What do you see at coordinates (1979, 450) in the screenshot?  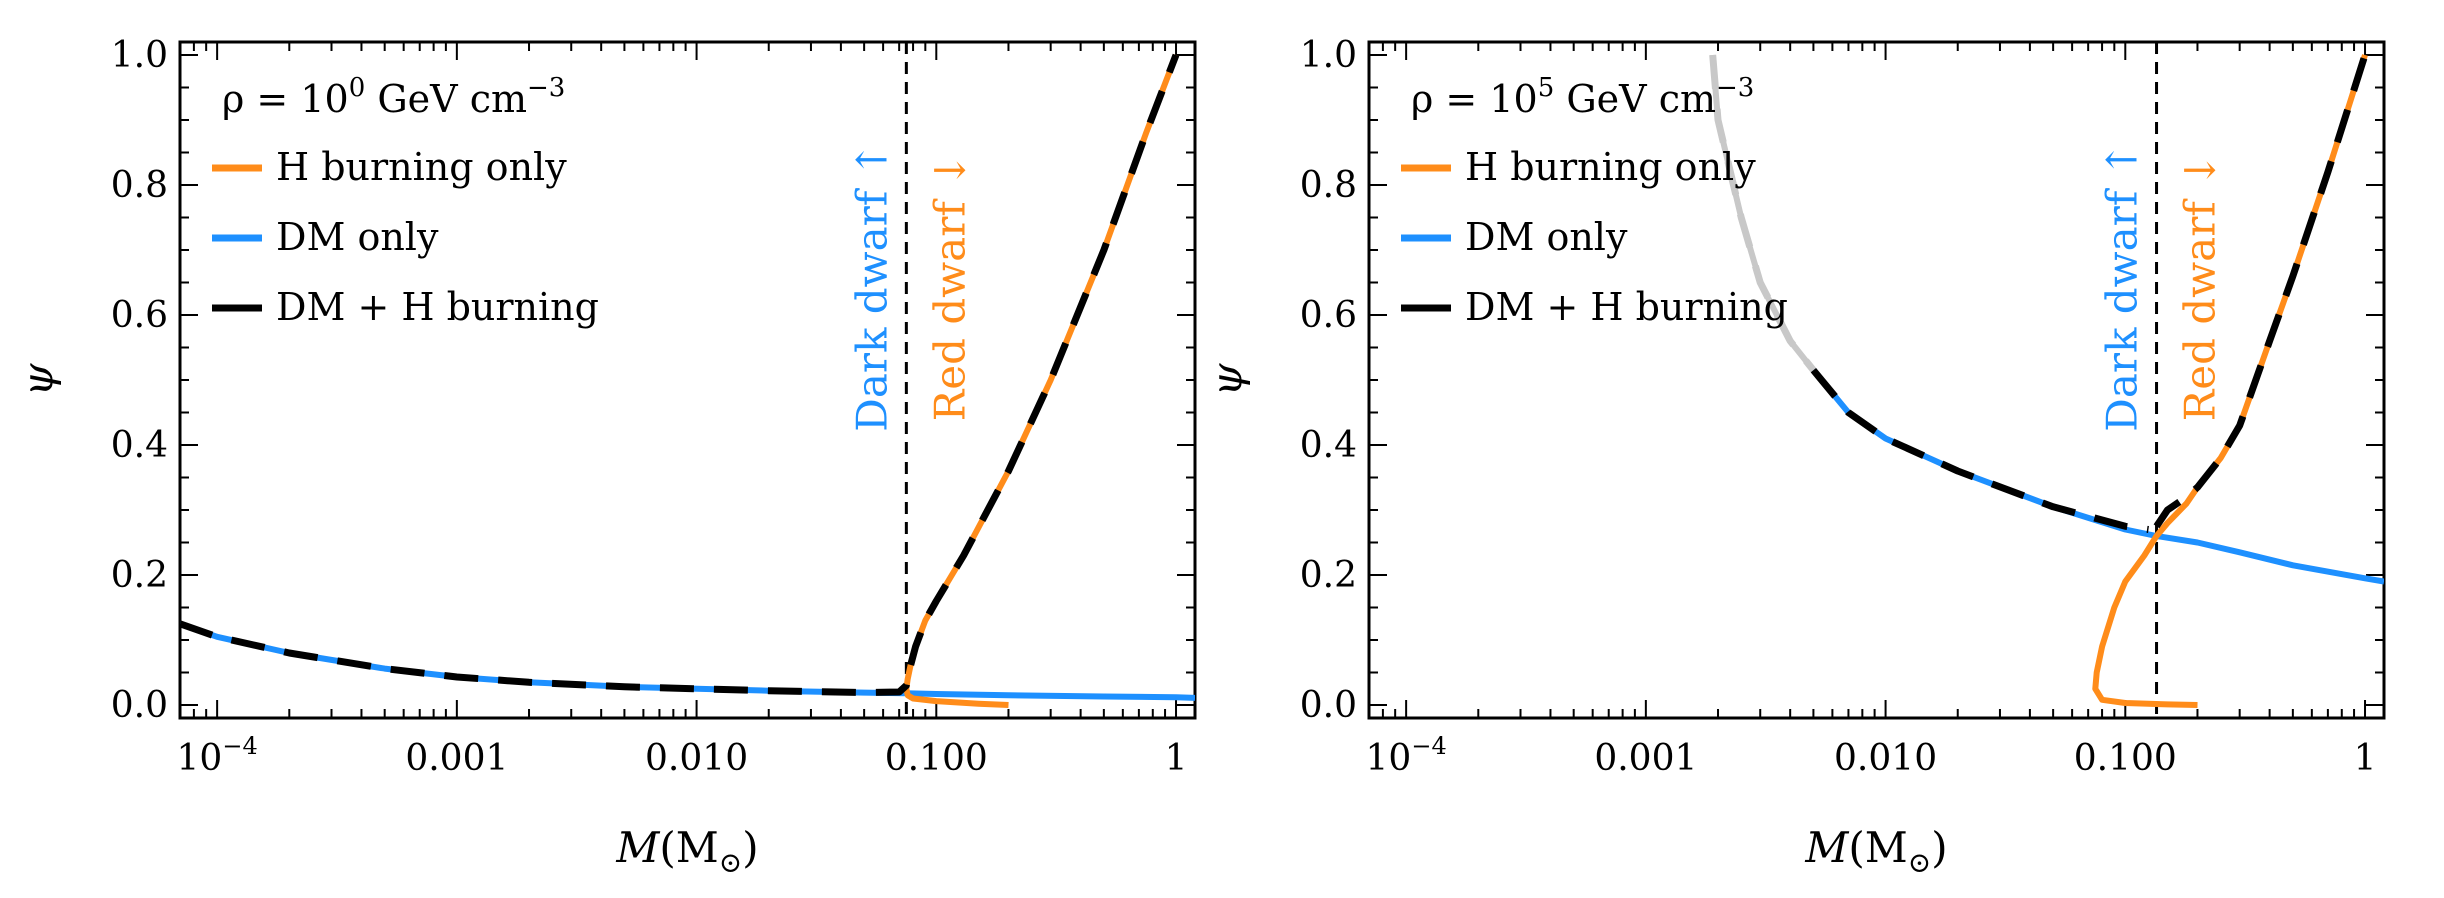 I see `series-line-dm-h-burning` at bounding box center [1979, 450].